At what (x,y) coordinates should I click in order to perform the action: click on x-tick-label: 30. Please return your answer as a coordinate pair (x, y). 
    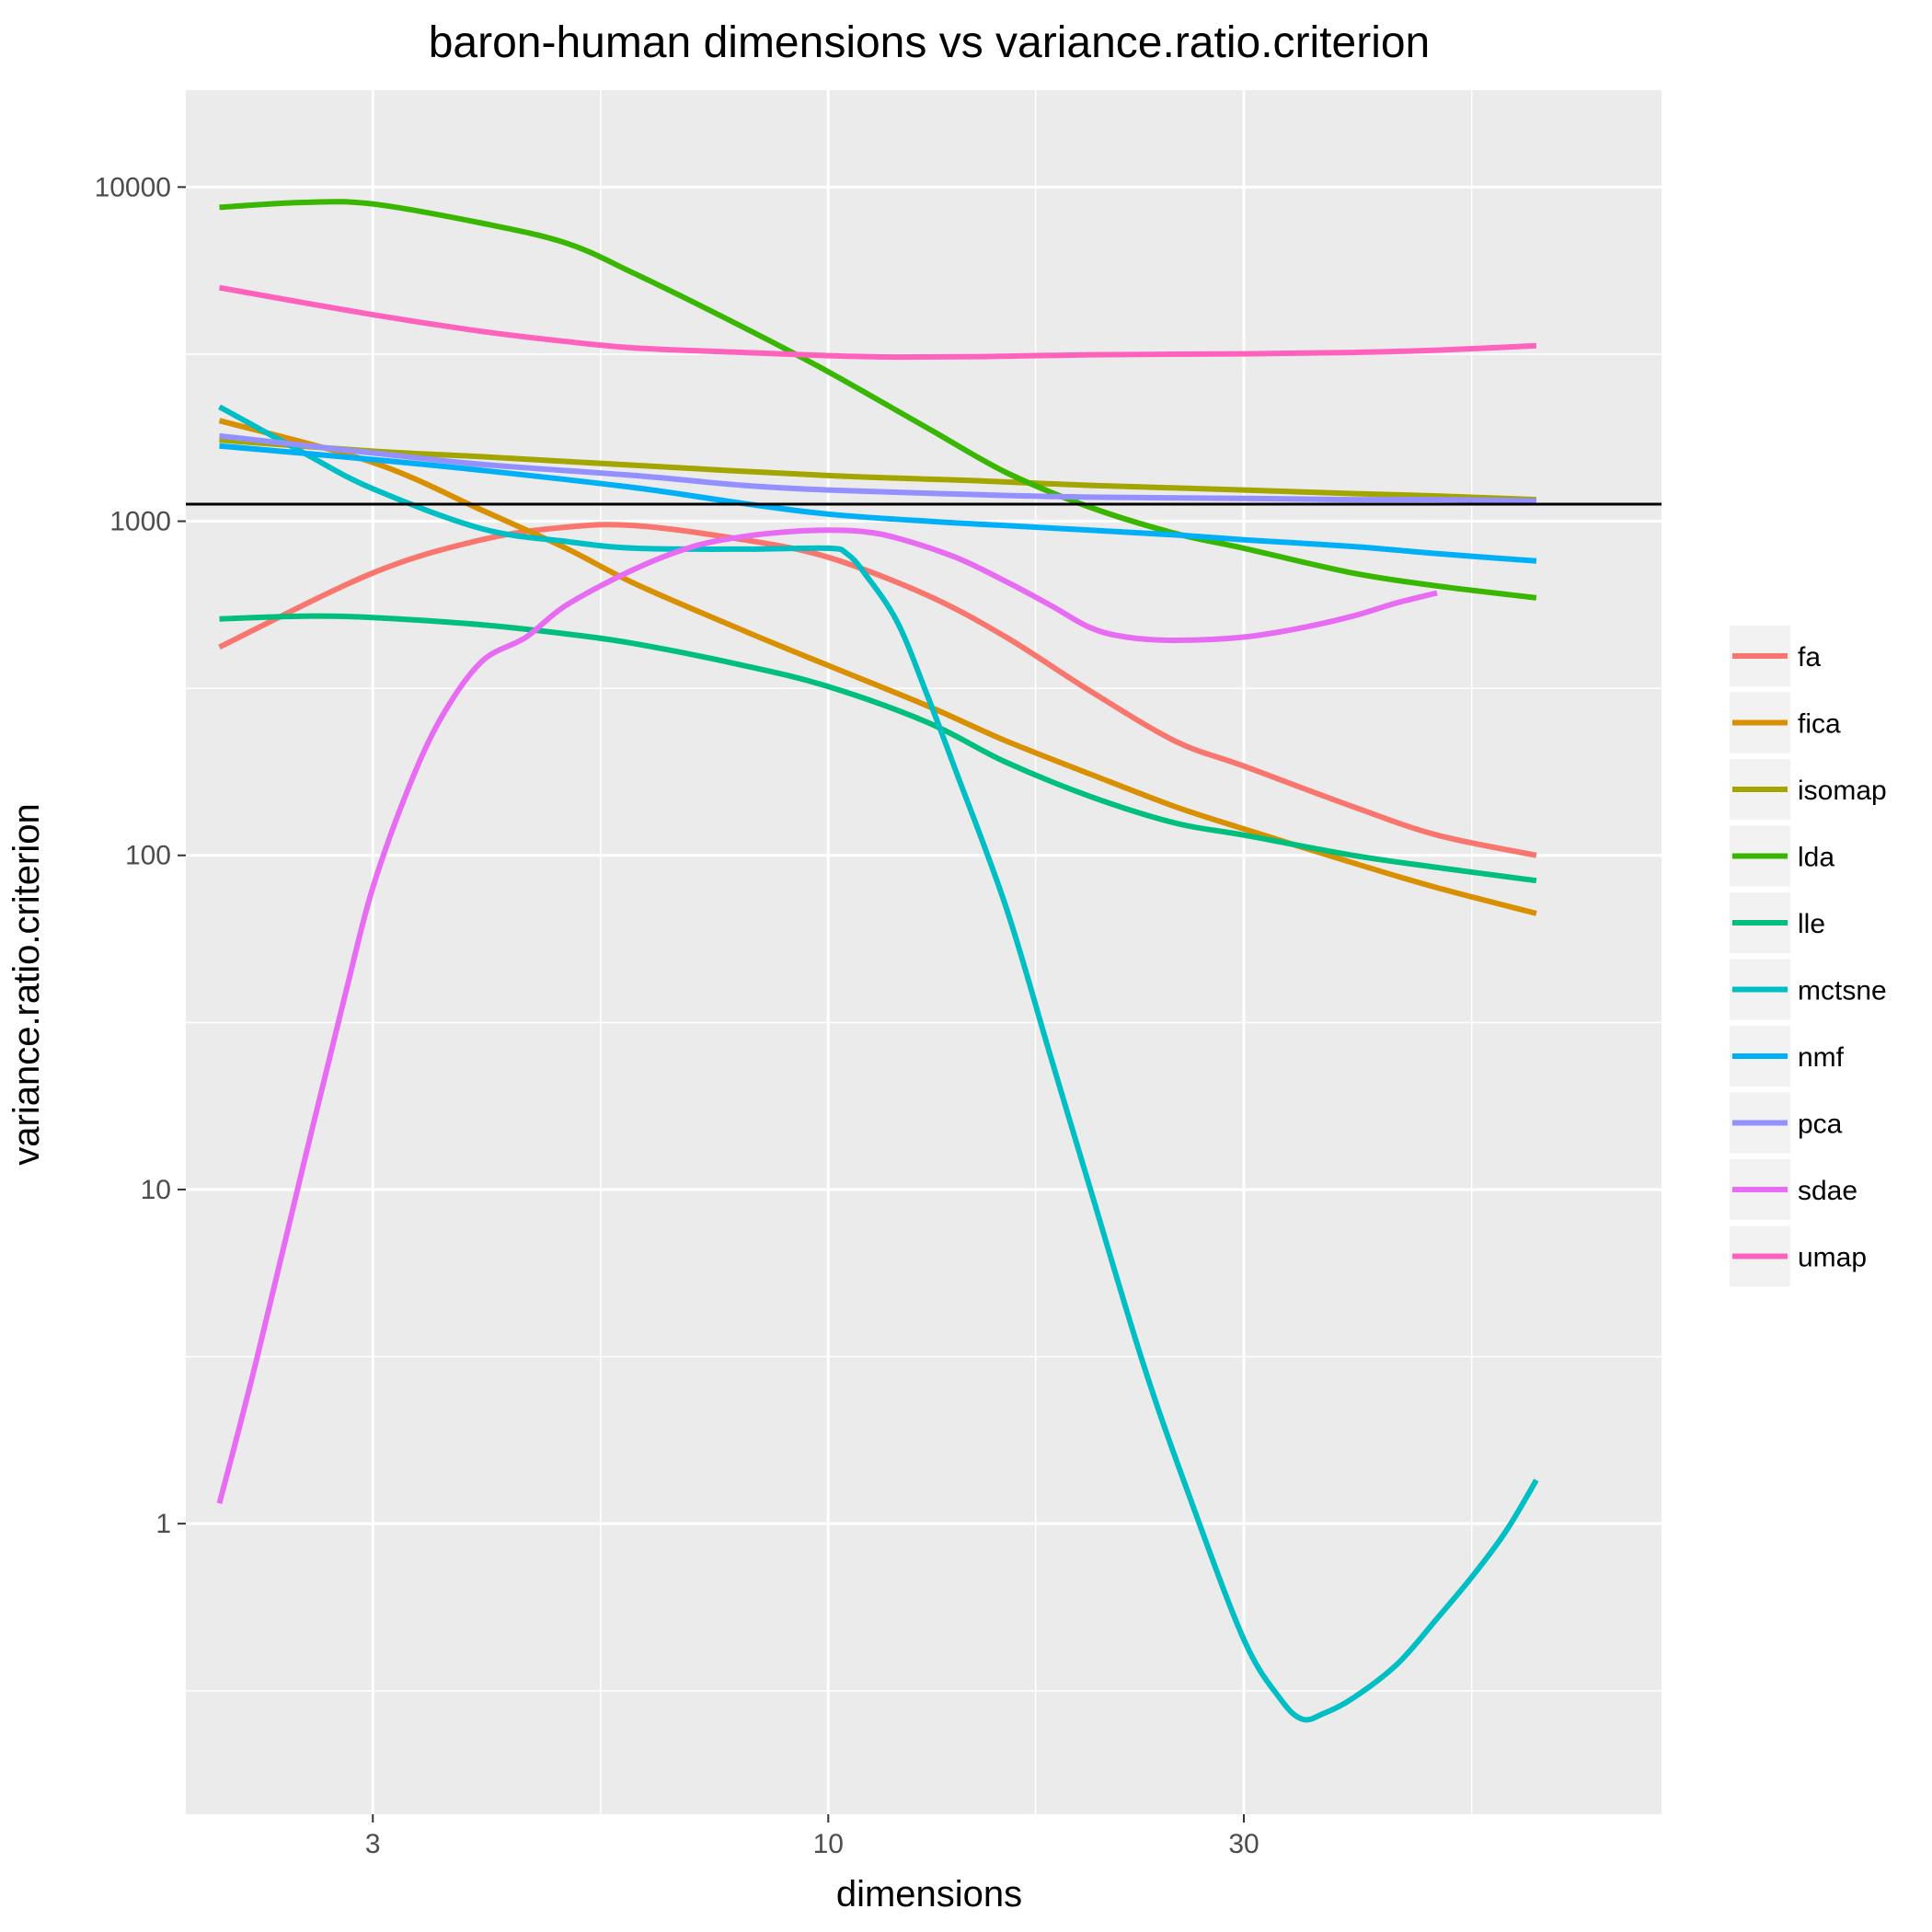
    Looking at the image, I should click on (1243, 1844).